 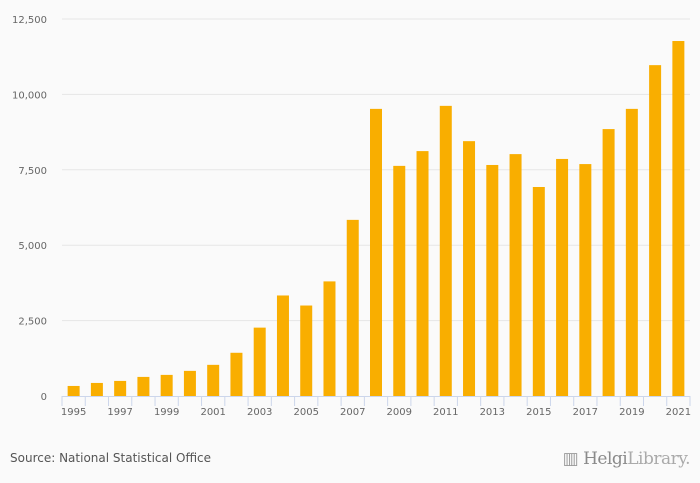 What do you see at coordinates (44, 397) in the screenshot?
I see `y-tick-label: 0` at bounding box center [44, 397].